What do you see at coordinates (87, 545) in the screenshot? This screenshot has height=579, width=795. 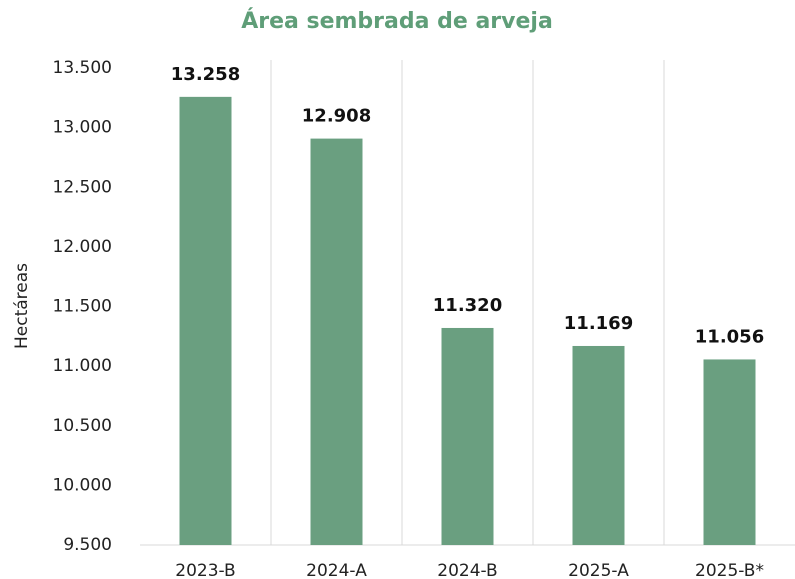 I see `y-tick-label: 9.500` at bounding box center [87, 545].